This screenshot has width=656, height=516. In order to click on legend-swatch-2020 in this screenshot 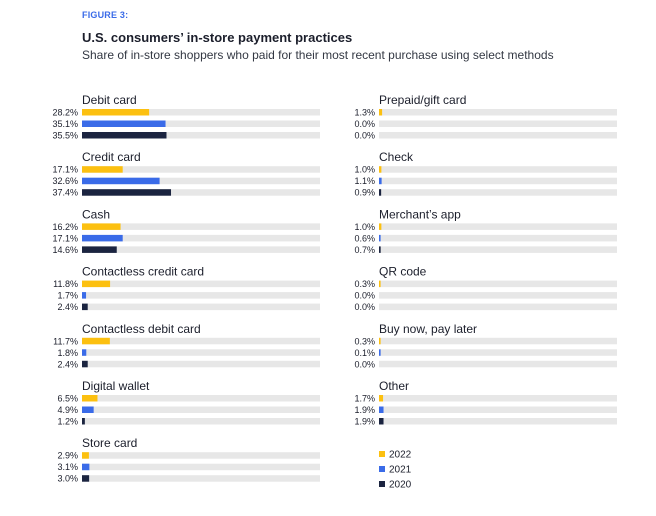, I will do `click(382, 484)`.